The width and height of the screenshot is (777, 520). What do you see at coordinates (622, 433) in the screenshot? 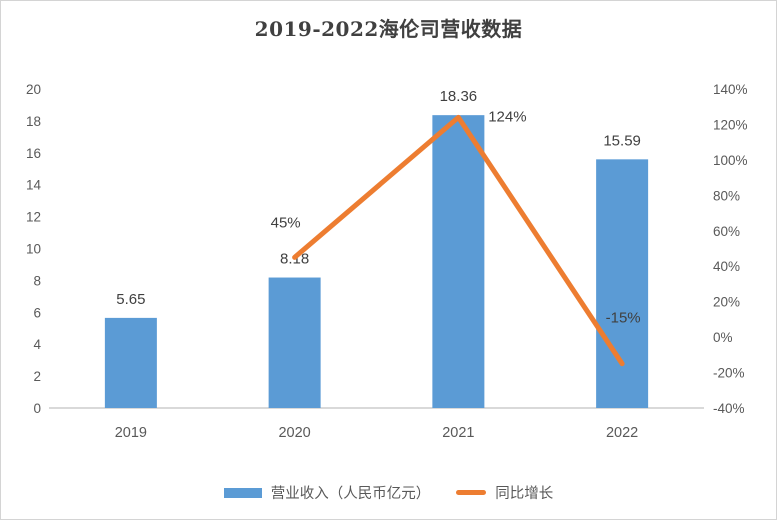
I see `x-axis-label-2022: 2022` at bounding box center [622, 433].